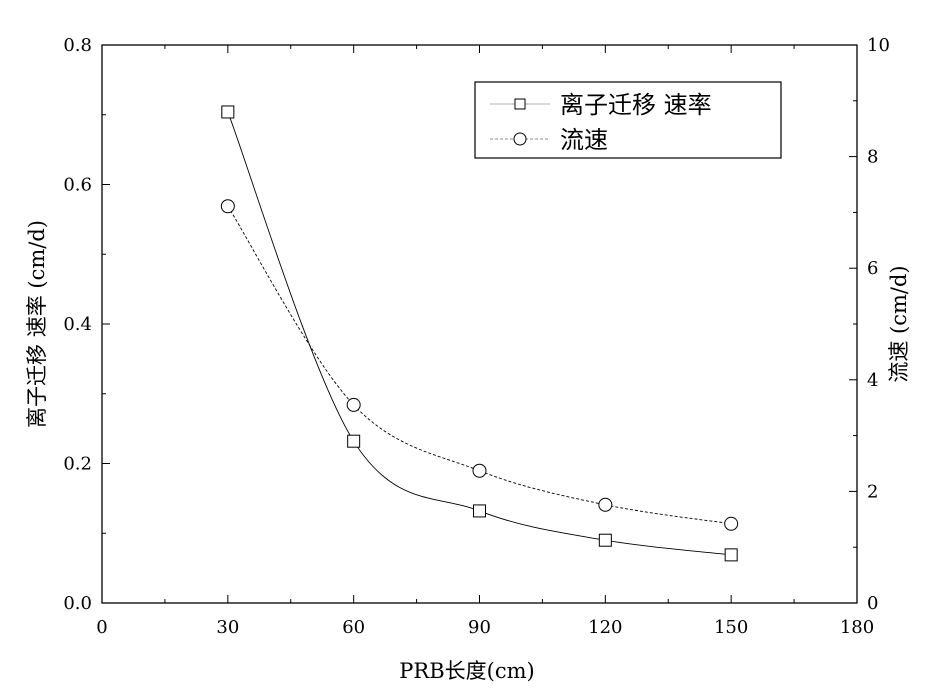 This screenshot has height=699, width=933. I want to click on x-tick-label: 180, so click(857, 627).